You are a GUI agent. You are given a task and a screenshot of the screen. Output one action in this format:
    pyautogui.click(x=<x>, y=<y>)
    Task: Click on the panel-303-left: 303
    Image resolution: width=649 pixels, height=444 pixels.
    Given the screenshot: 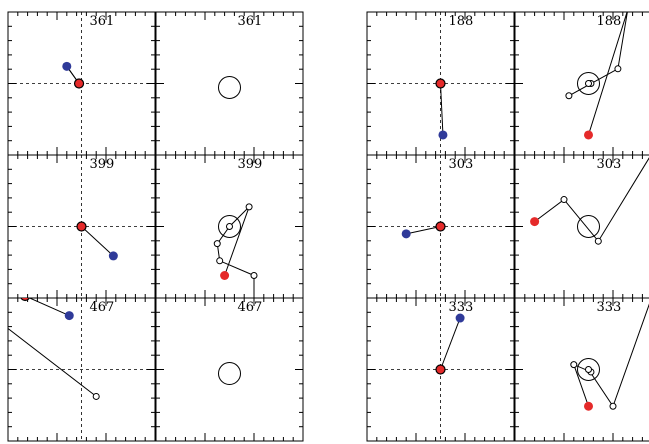 What is the action you would take?
    pyautogui.click(x=440, y=226)
    